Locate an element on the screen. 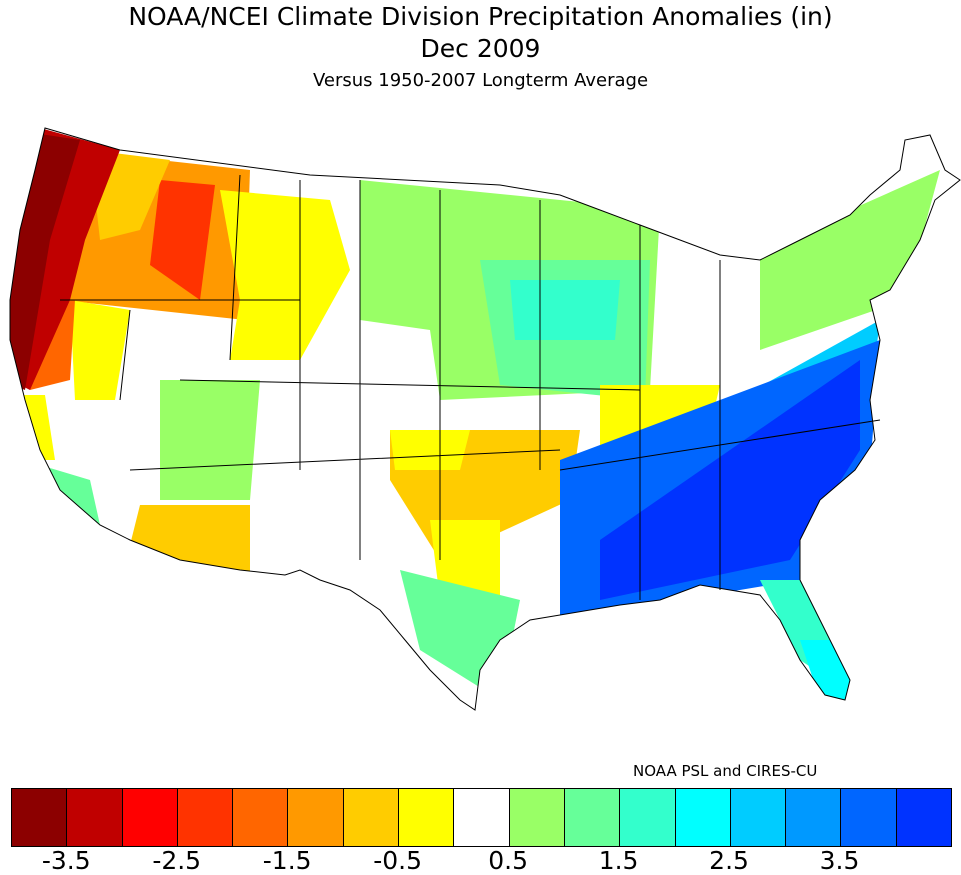 This screenshot has width=961, height=875. legend-tick-label: 2.5 is located at coordinates (729, 860).